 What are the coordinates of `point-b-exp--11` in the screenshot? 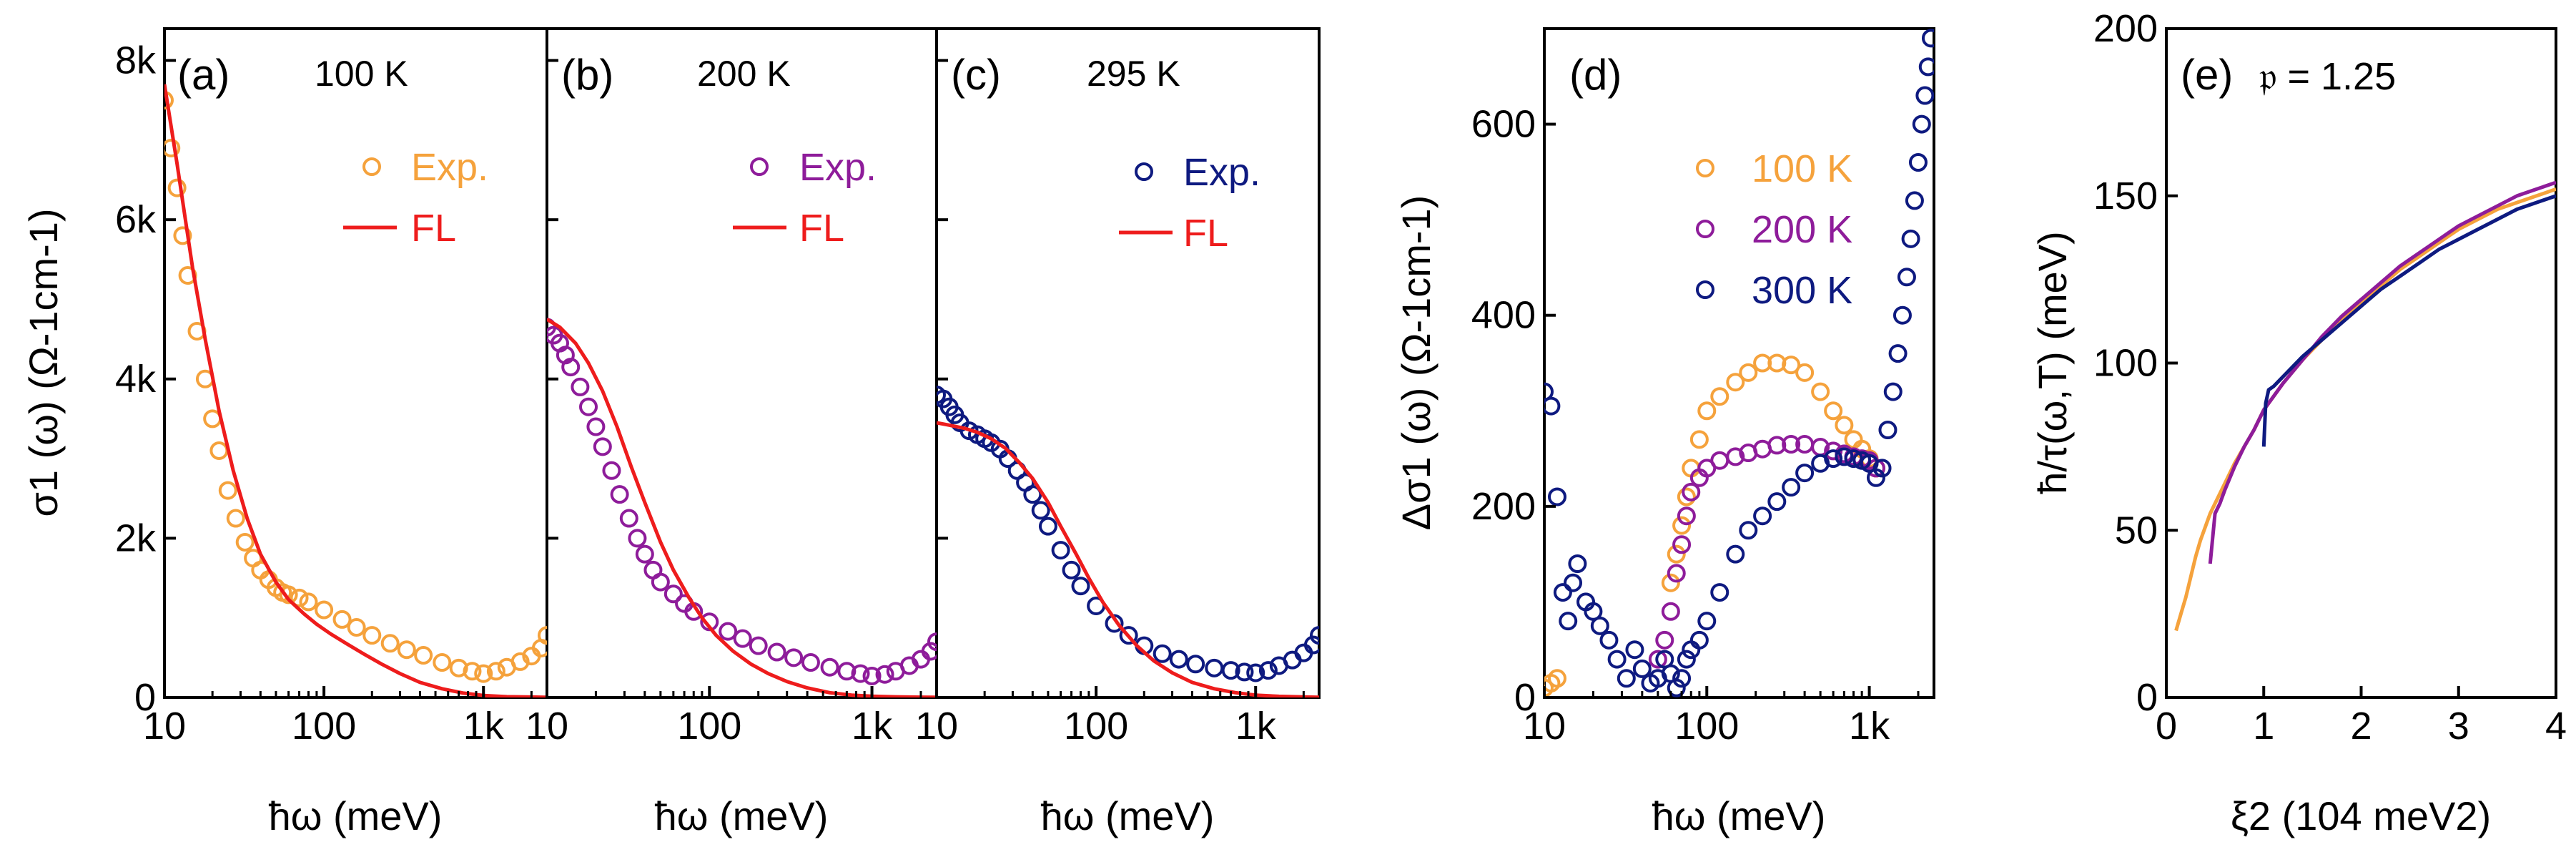 It's located at (628, 518).